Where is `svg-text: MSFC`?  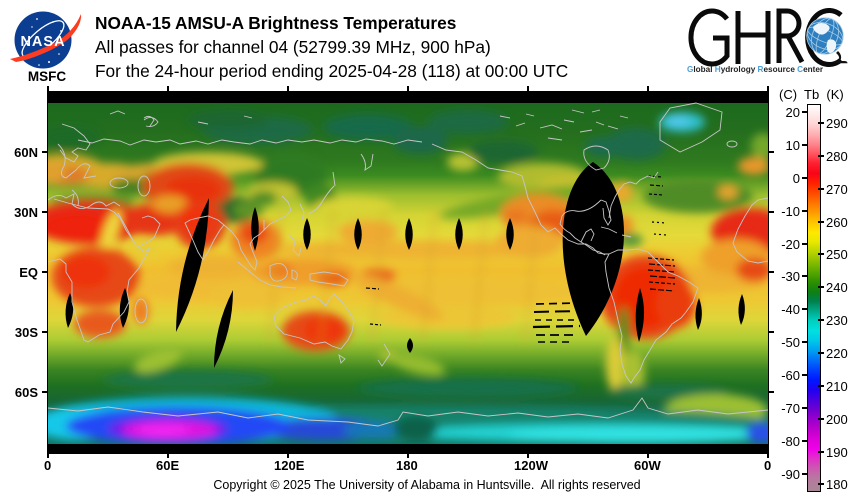 svg-text: MSFC is located at coordinates (47, 75).